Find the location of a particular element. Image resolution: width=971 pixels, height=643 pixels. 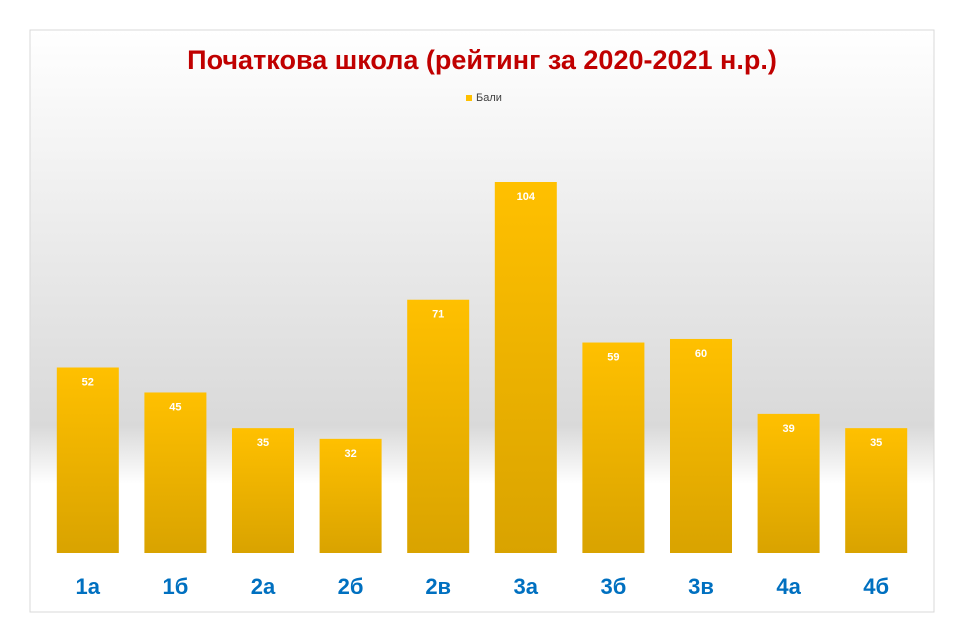

x-tick-label: 1б is located at coordinates (175, 586).